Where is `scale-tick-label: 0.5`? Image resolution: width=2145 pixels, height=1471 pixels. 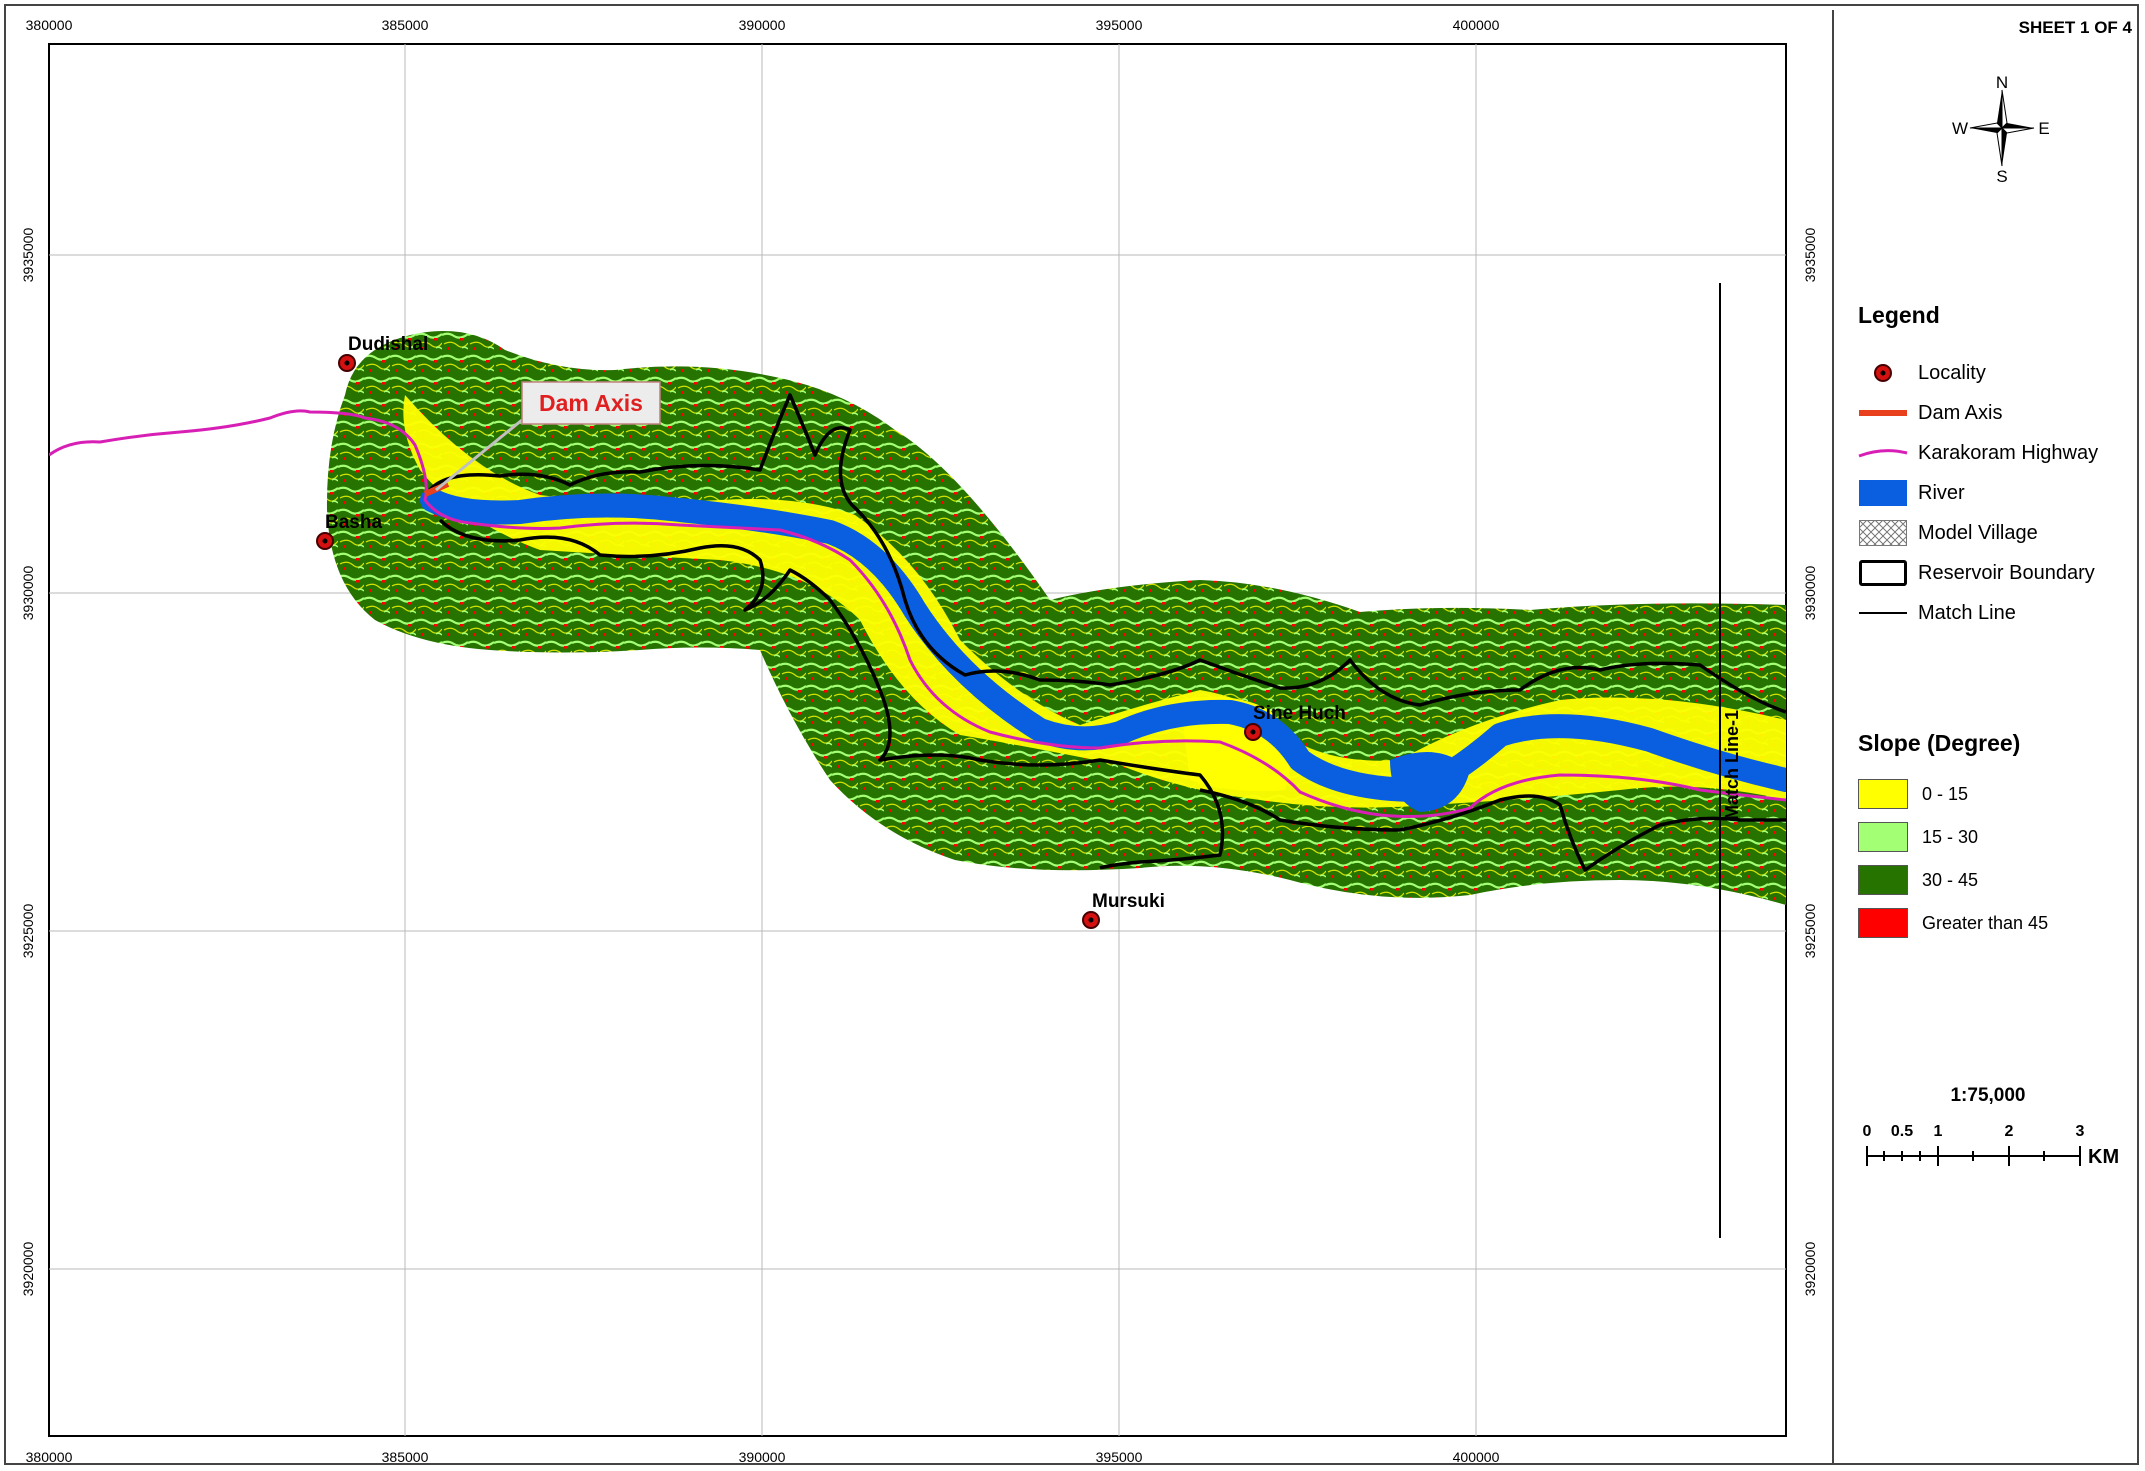 scale-tick-label: 0.5 is located at coordinates (1902, 1131).